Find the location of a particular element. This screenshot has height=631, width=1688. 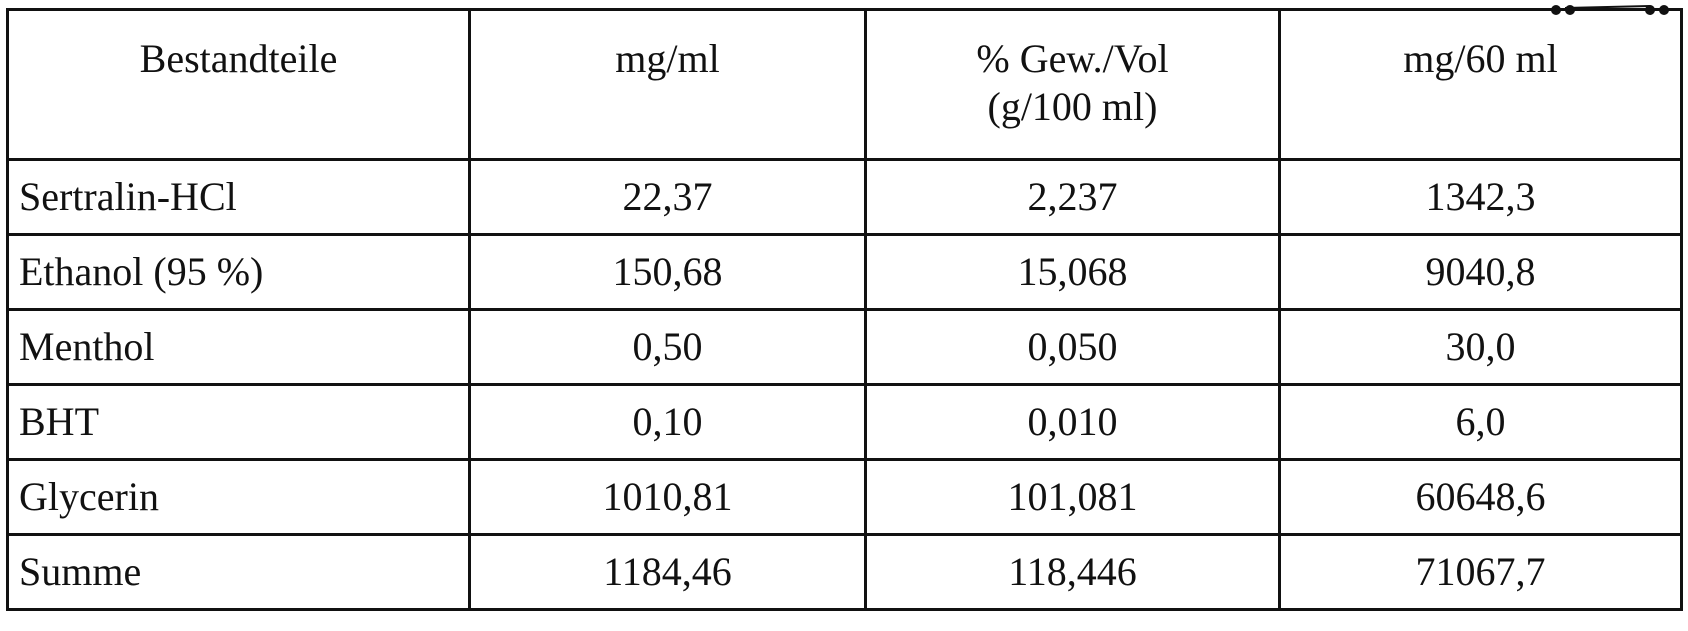

cell-mg-per-60ml: 60648,6 is located at coordinates (1480, 497).